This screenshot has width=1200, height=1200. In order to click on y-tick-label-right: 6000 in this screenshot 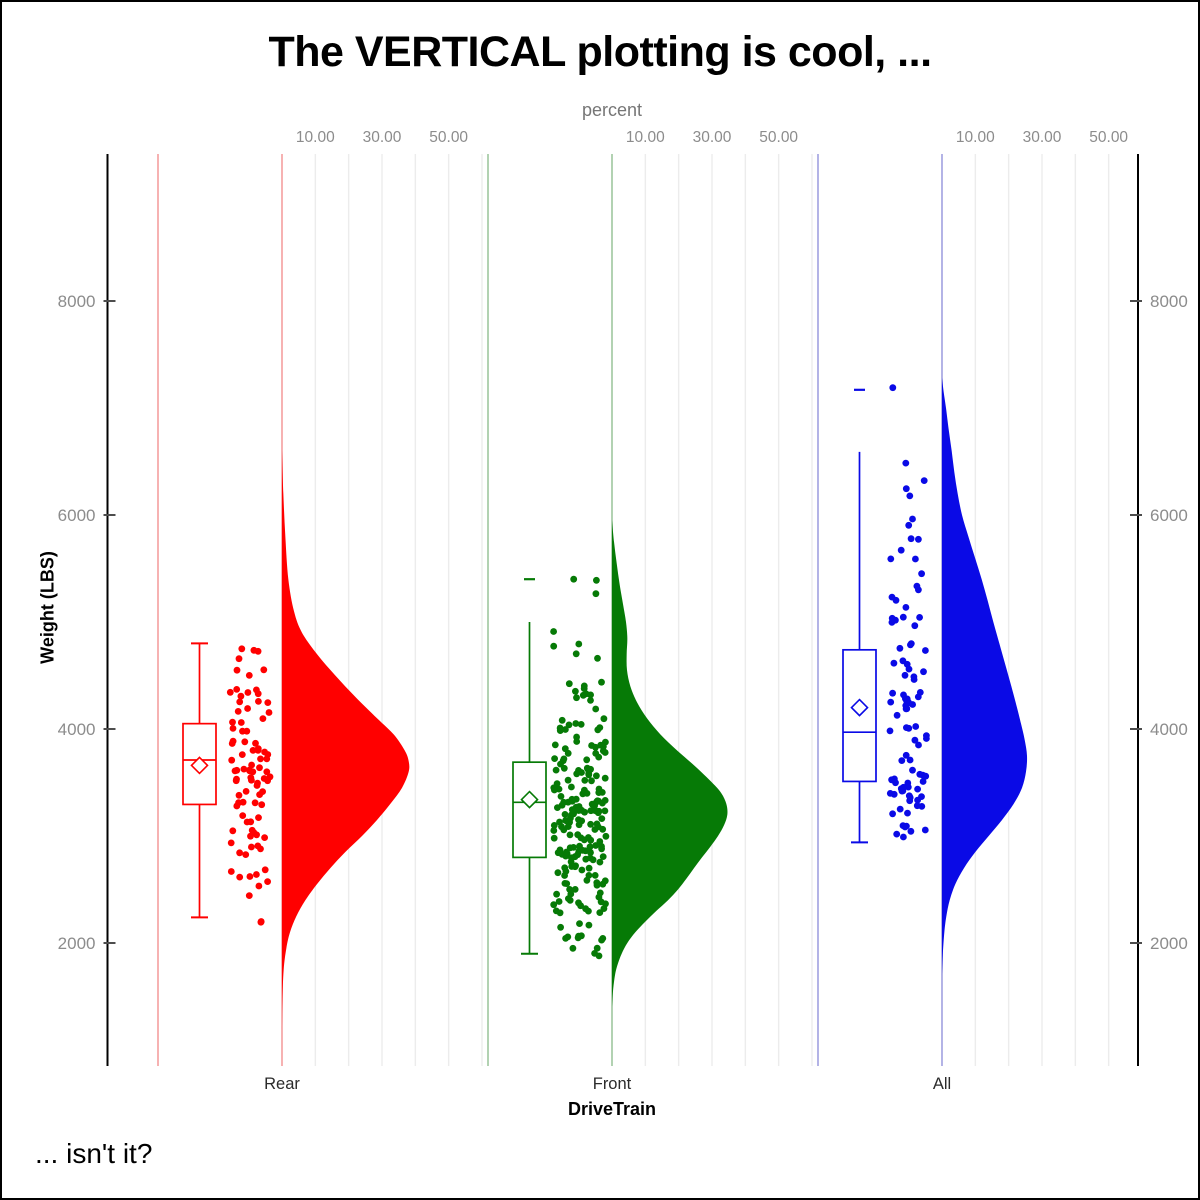, I will do `click(1169, 515)`.